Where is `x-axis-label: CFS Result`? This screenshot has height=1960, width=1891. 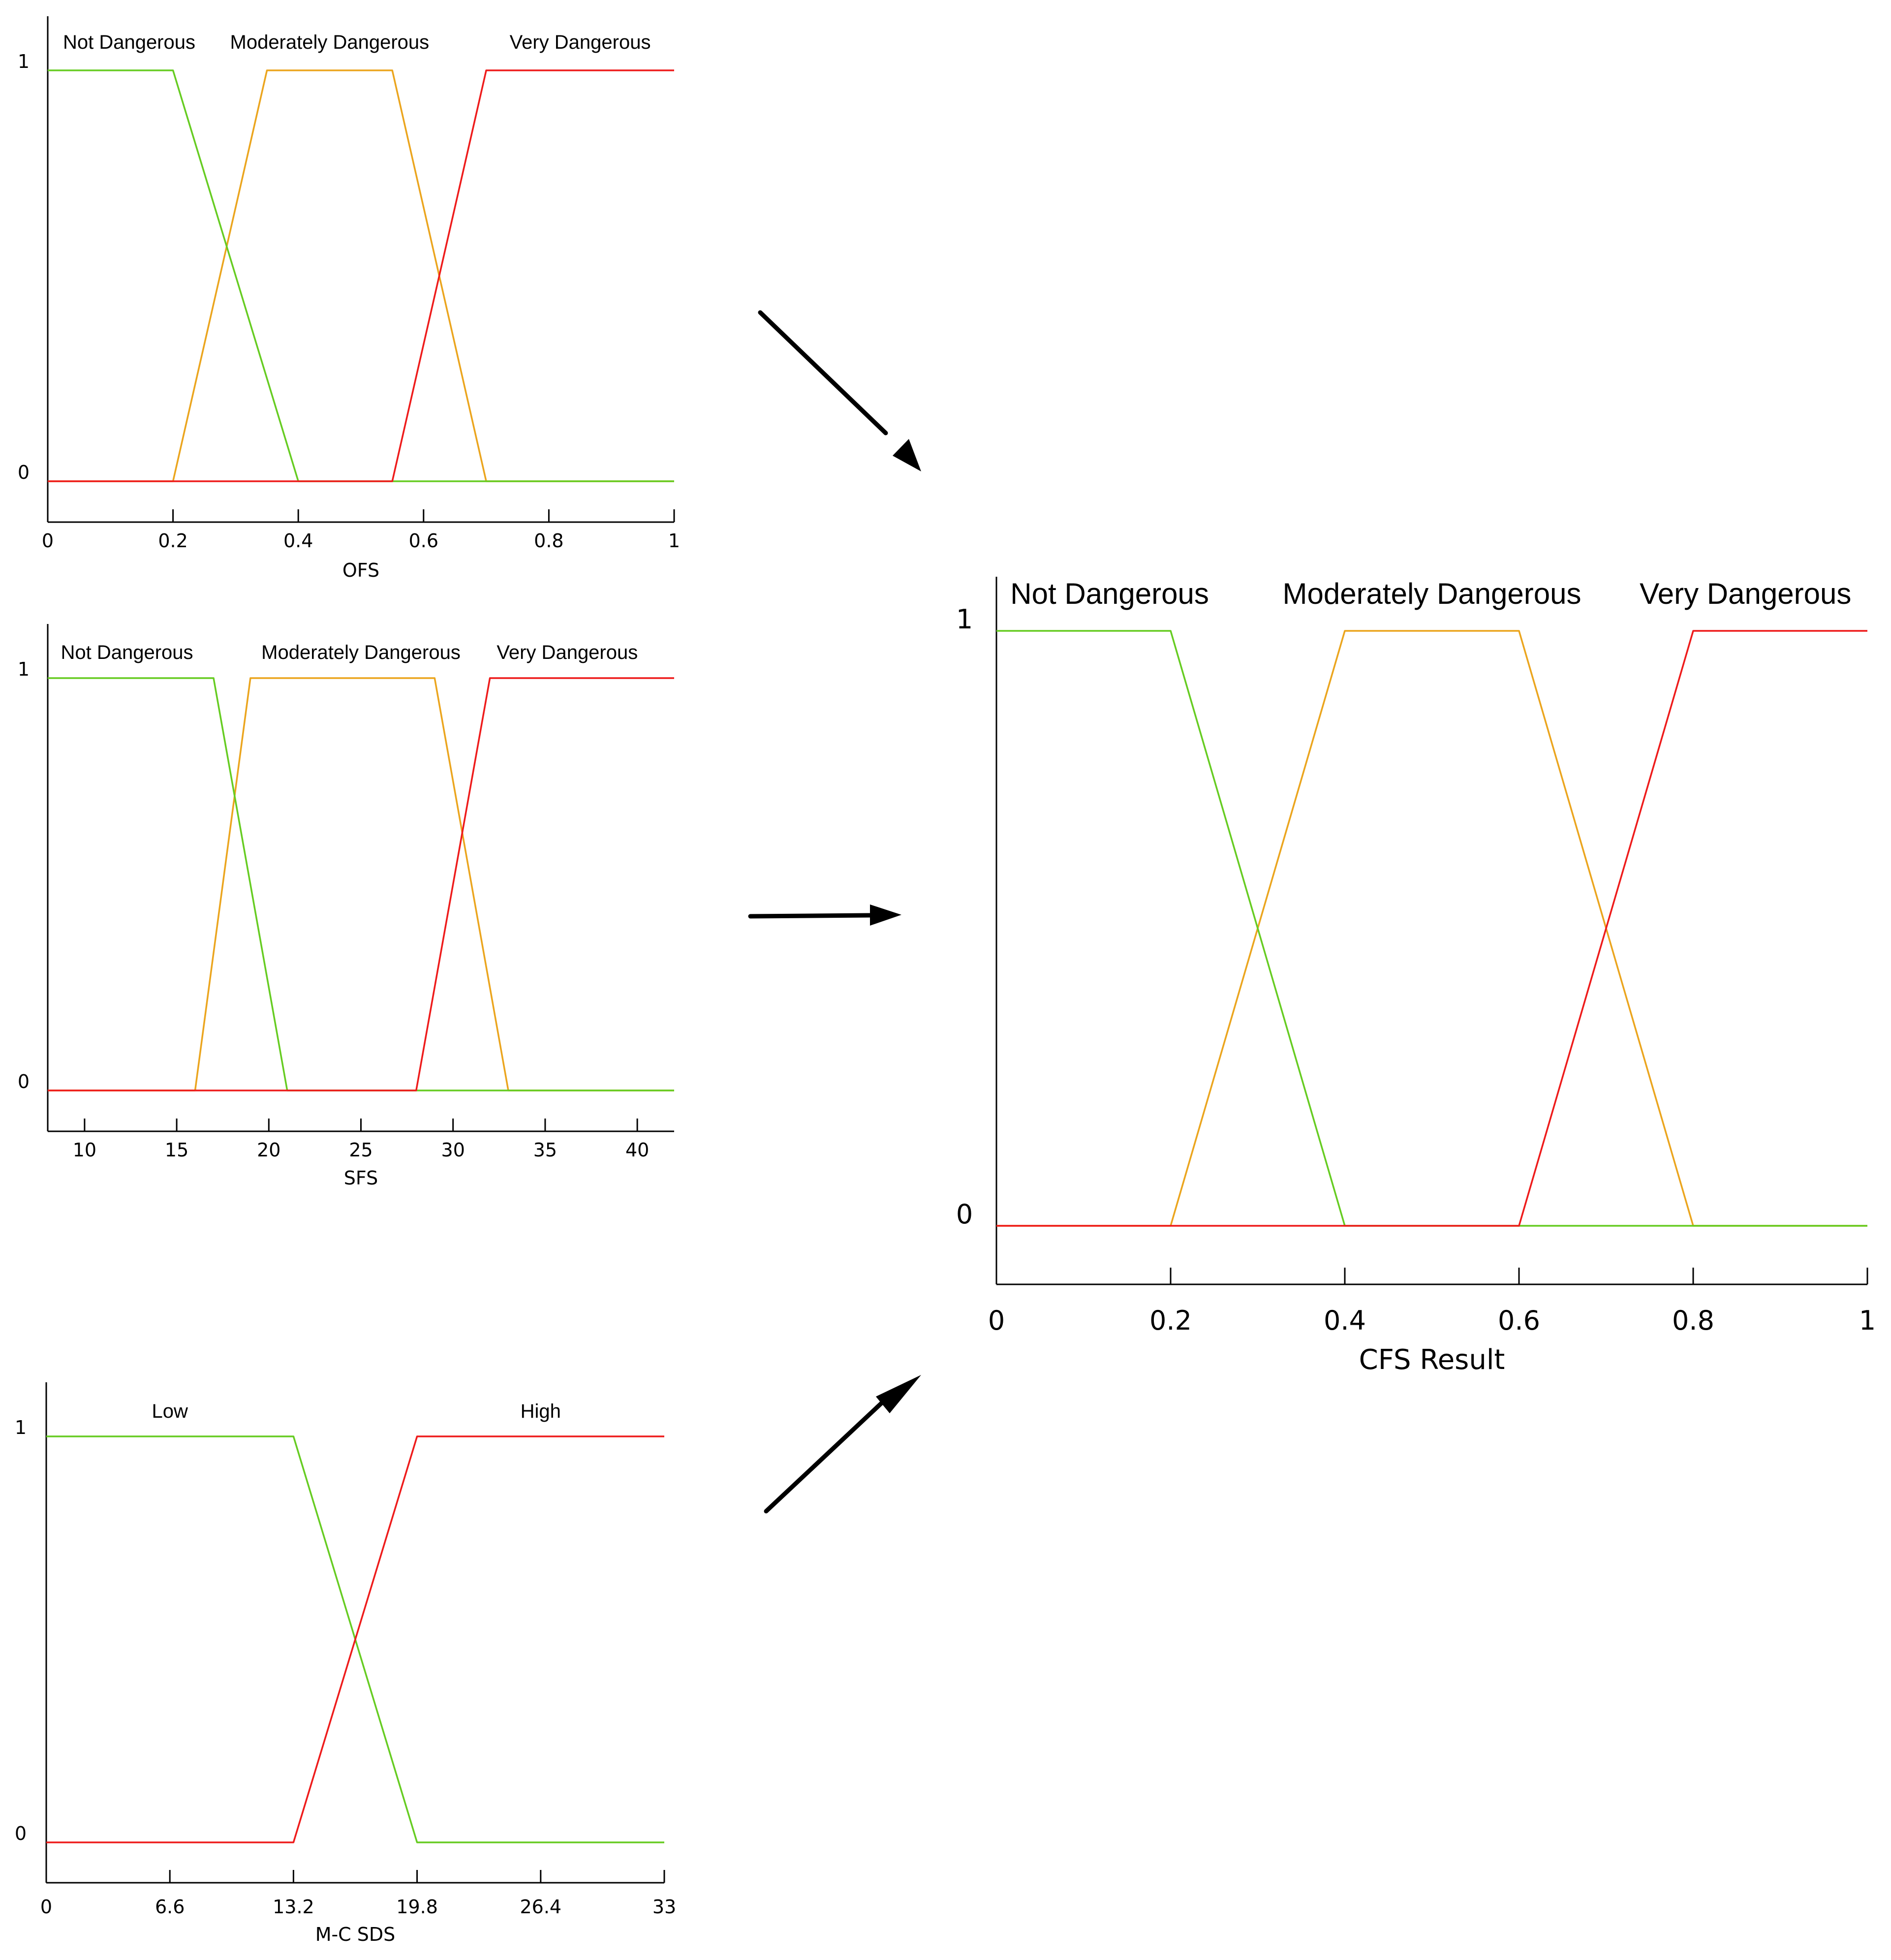 x-axis-label: CFS Result is located at coordinates (1432, 1360).